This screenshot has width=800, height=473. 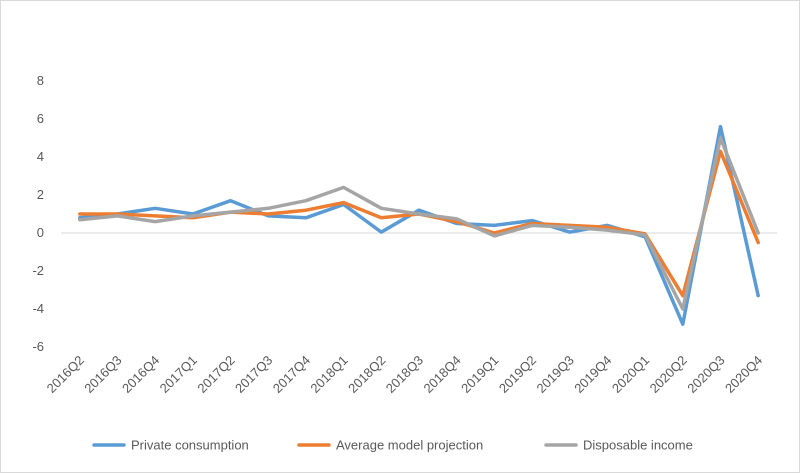 What do you see at coordinates (743, 374) in the screenshot?
I see `x-tick-label: 2020Q4` at bounding box center [743, 374].